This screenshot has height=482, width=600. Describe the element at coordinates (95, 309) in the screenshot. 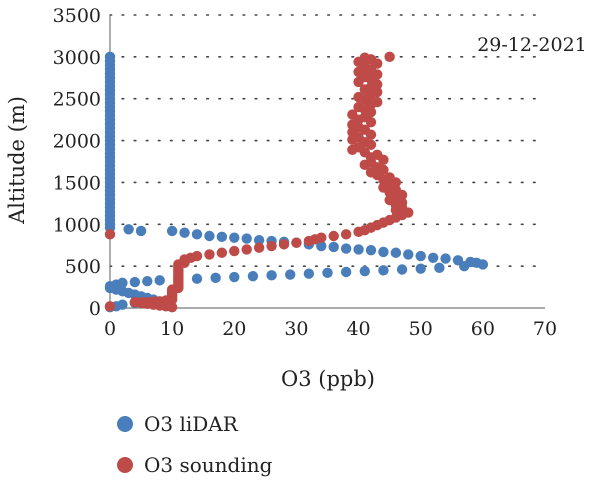

I see `y-tick-label-0: 0` at that location.